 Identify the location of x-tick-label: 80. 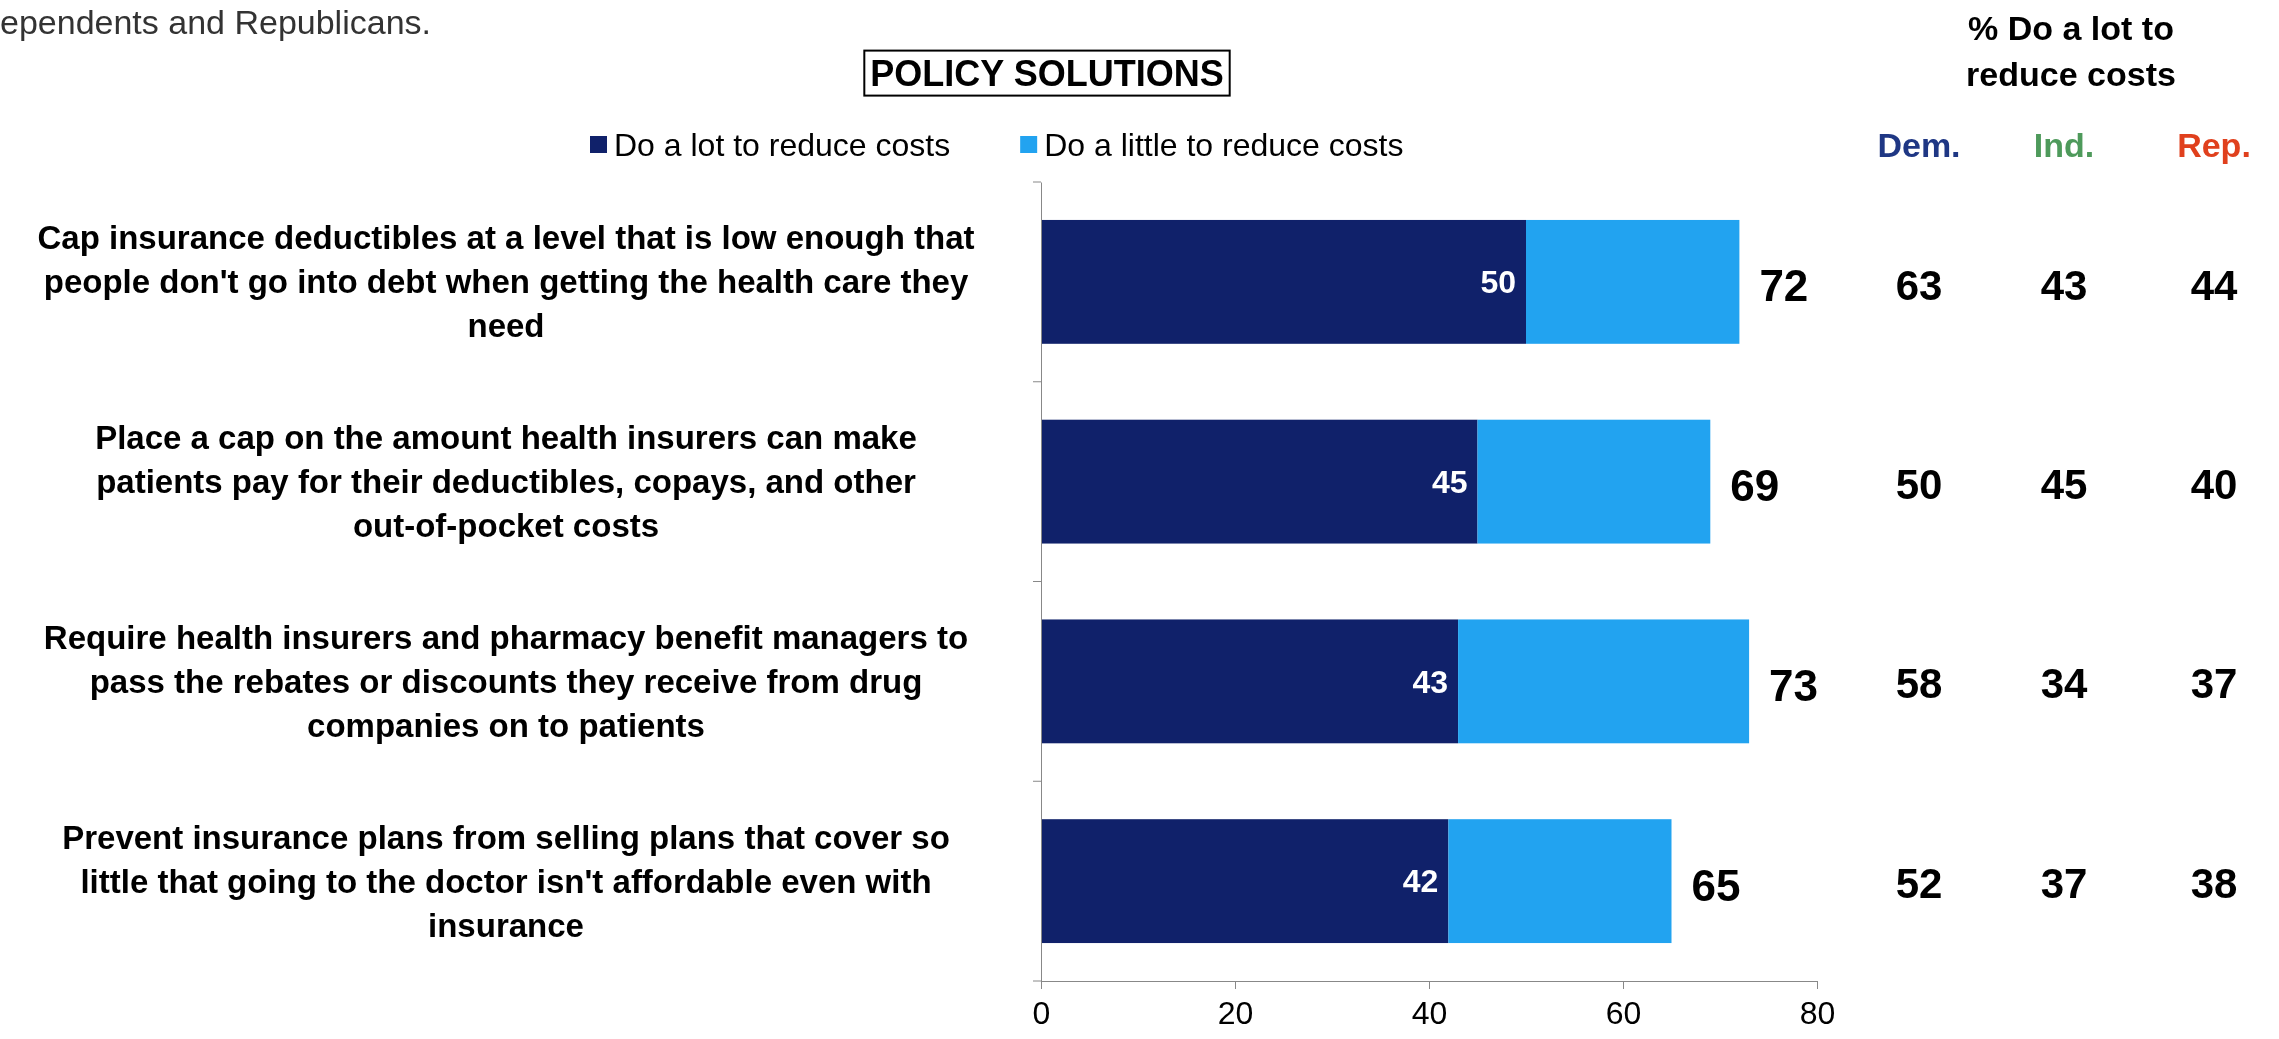
(1817, 1013).